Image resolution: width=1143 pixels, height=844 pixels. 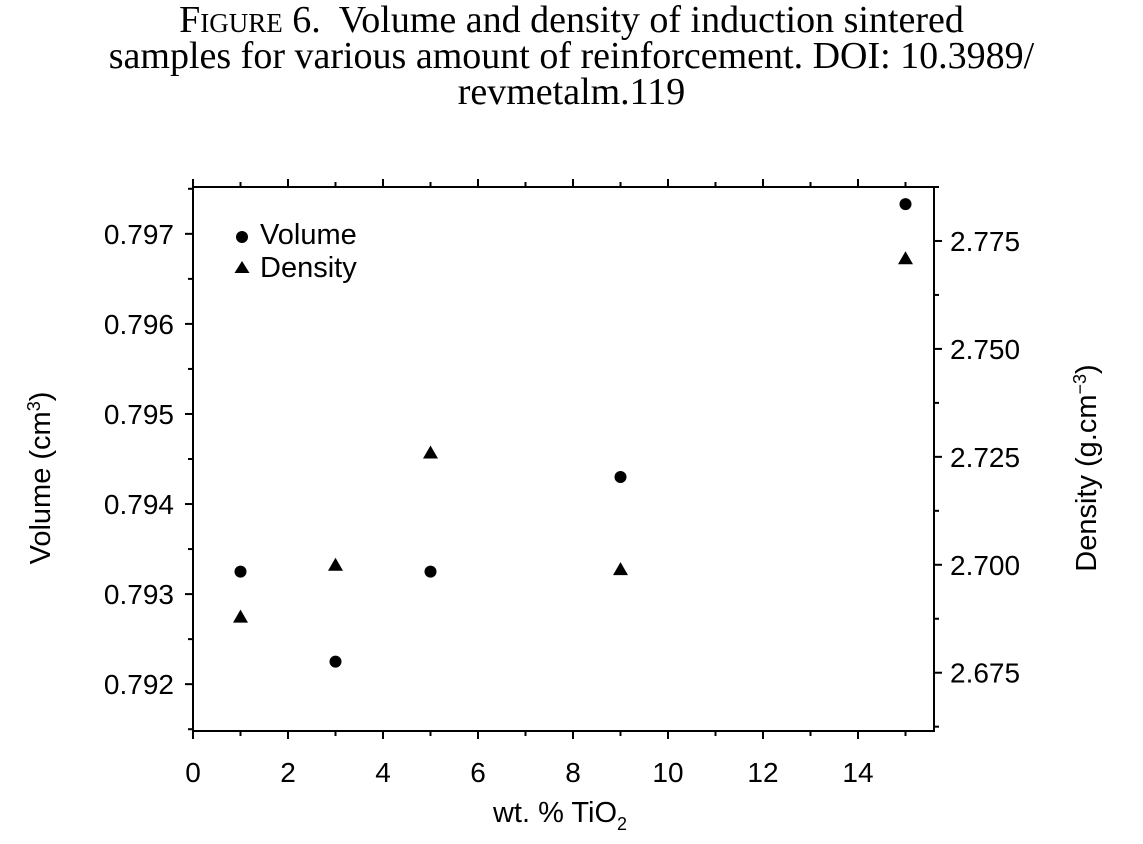 What do you see at coordinates (139, 234) in the screenshot?
I see `left-y-tick-label: 0.797` at bounding box center [139, 234].